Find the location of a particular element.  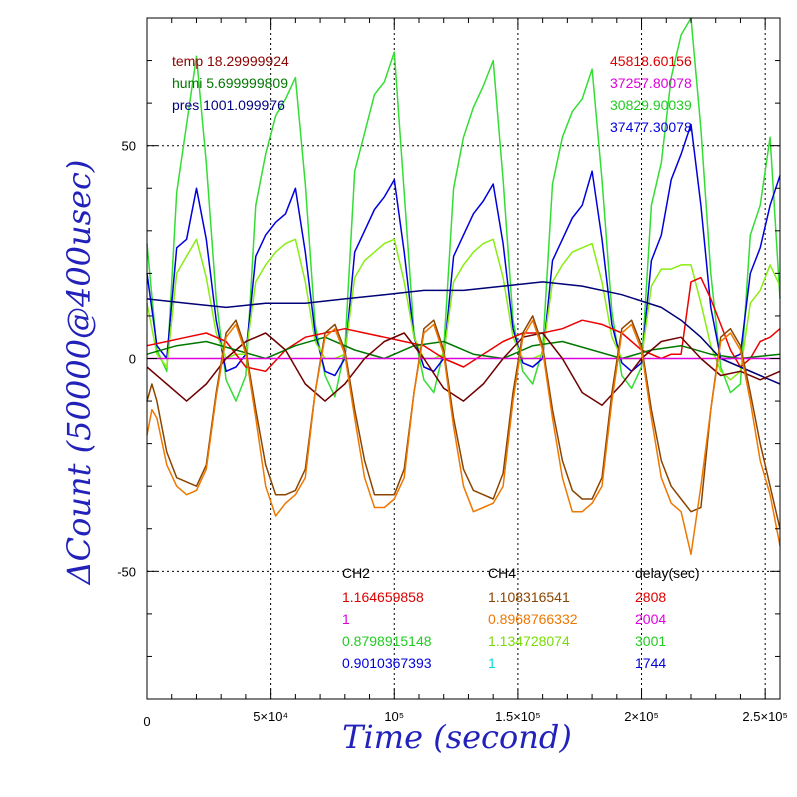

y-axis-label: ΔCount (50000@400usec) is located at coordinates (79, 373).